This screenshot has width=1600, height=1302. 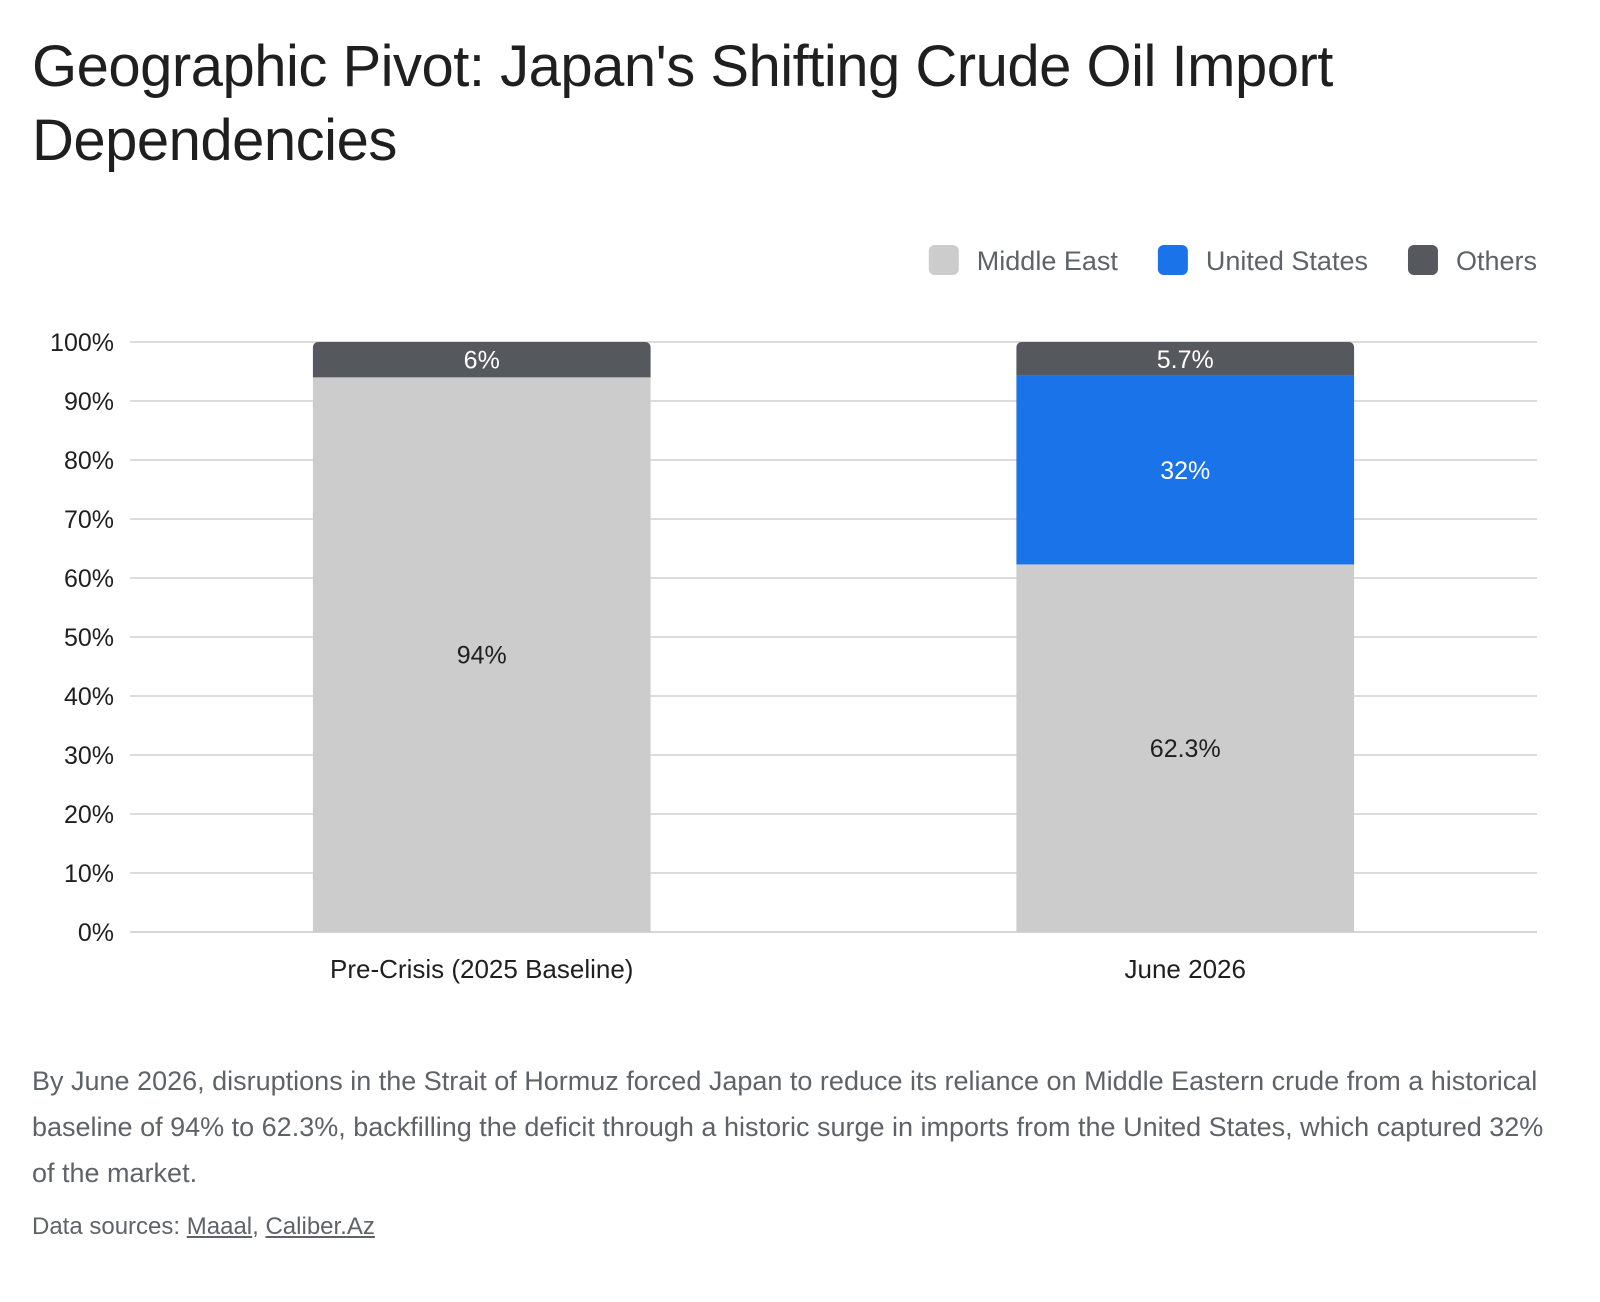 I want to click on y-tick-label: 90%, so click(x=89, y=402).